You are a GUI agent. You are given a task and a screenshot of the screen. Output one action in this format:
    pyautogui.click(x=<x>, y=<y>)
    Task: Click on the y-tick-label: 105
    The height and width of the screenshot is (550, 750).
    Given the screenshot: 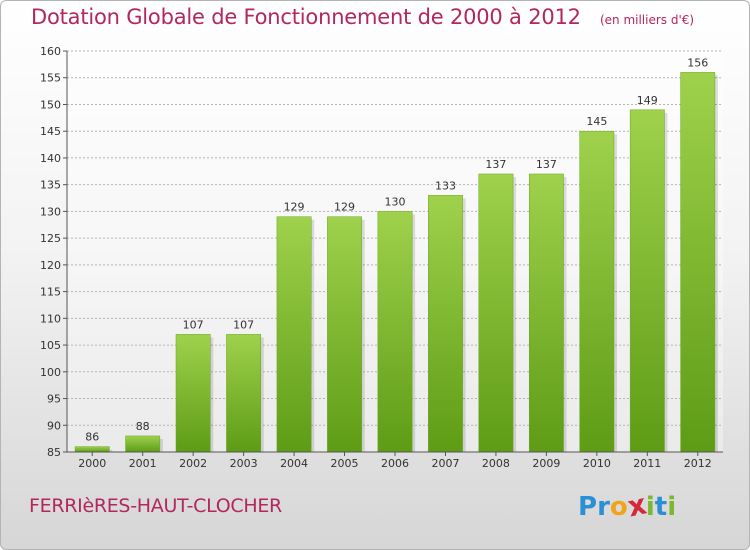 What is the action you would take?
    pyautogui.click(x=50, y=345)
    